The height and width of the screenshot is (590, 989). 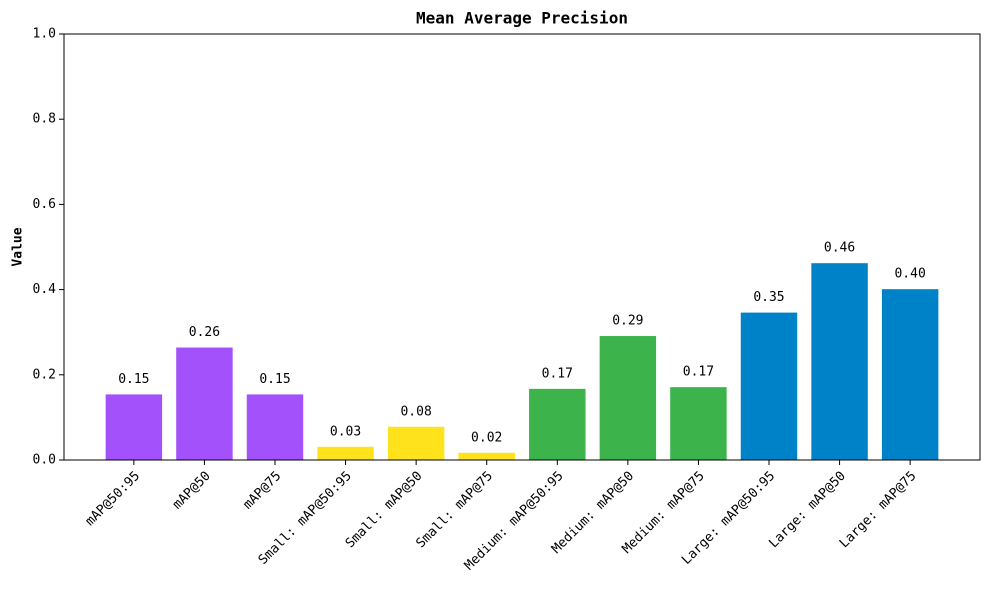 I want to click on x-tick-label: Small: mAP@50, so click(x=384, y=510).